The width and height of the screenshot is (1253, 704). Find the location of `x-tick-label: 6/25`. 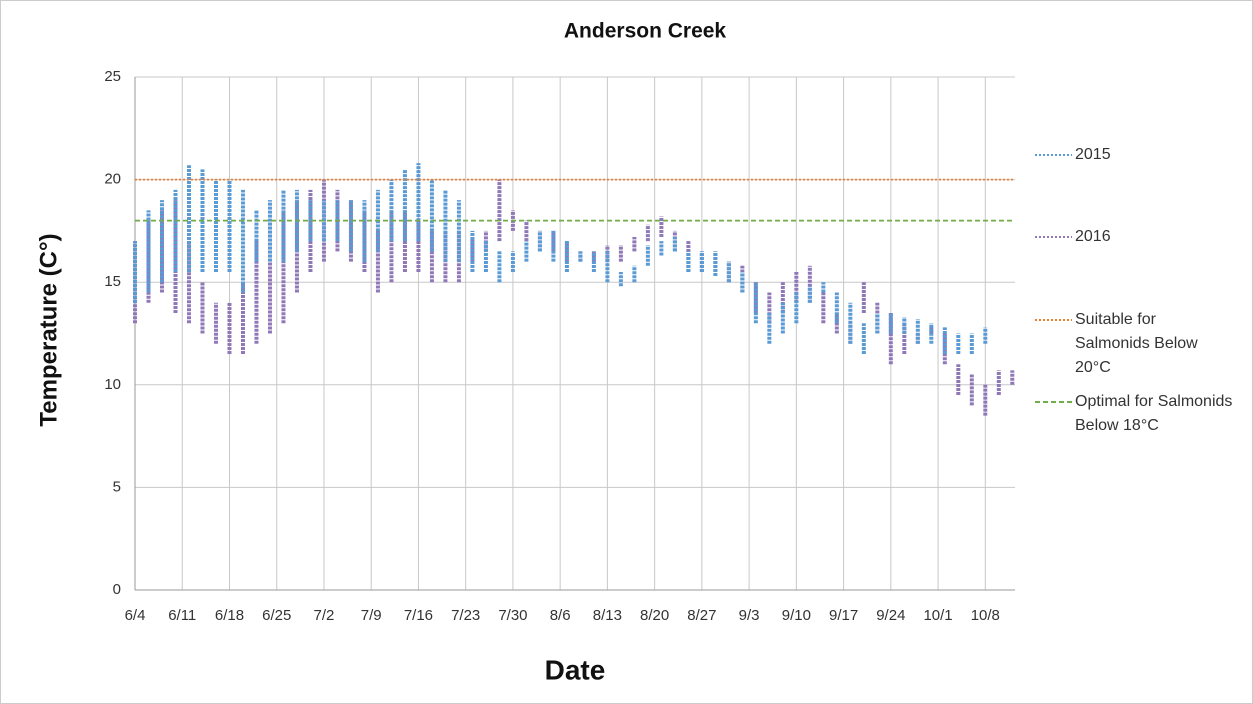

x-tick-label: 6/25 is located at coordinates (276, 615).